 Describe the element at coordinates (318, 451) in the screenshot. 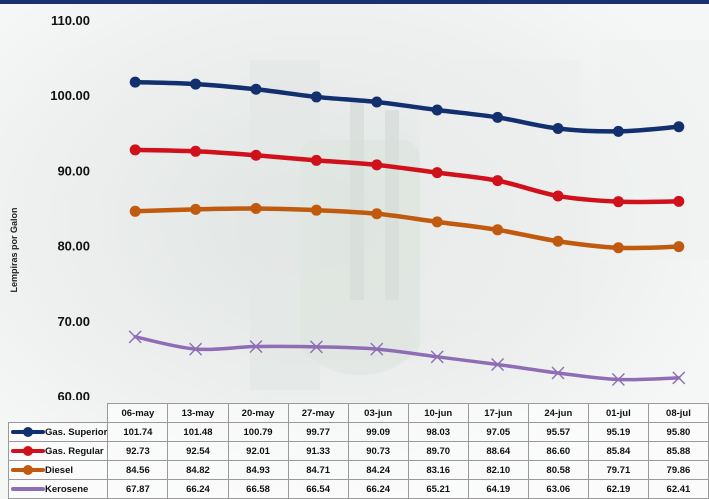

I see `data-label: 91.33` at that location.